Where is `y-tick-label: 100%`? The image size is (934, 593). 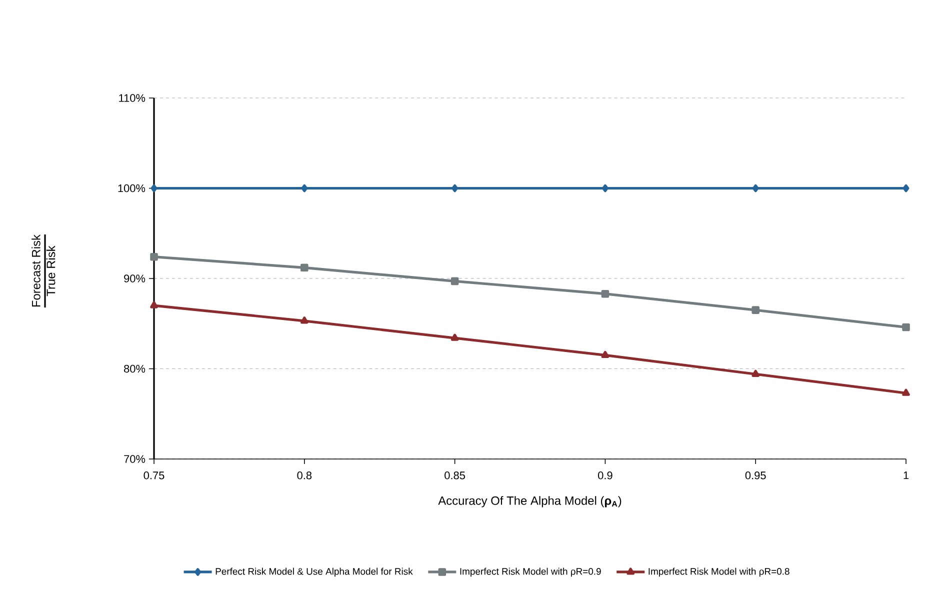 y-tick-label: 100% is located at coordinates (132, 188).